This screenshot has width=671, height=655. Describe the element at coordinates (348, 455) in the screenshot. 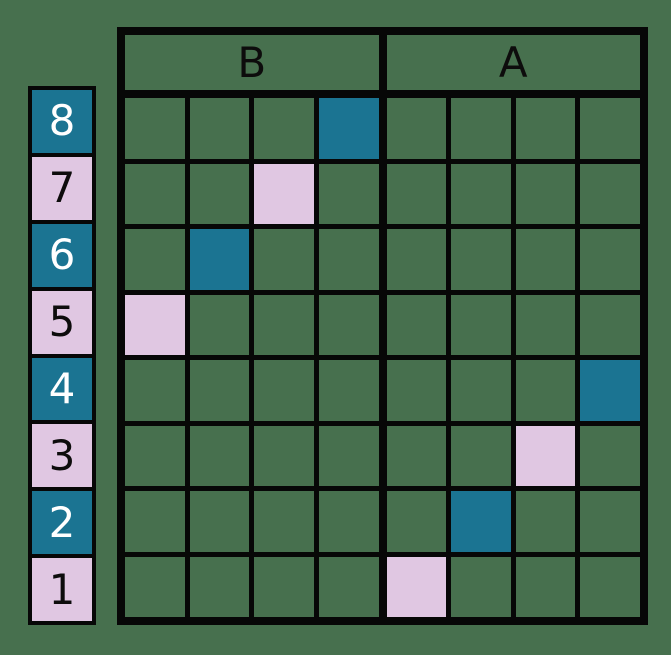

I see `grid-cell-r3-c4` at that location.